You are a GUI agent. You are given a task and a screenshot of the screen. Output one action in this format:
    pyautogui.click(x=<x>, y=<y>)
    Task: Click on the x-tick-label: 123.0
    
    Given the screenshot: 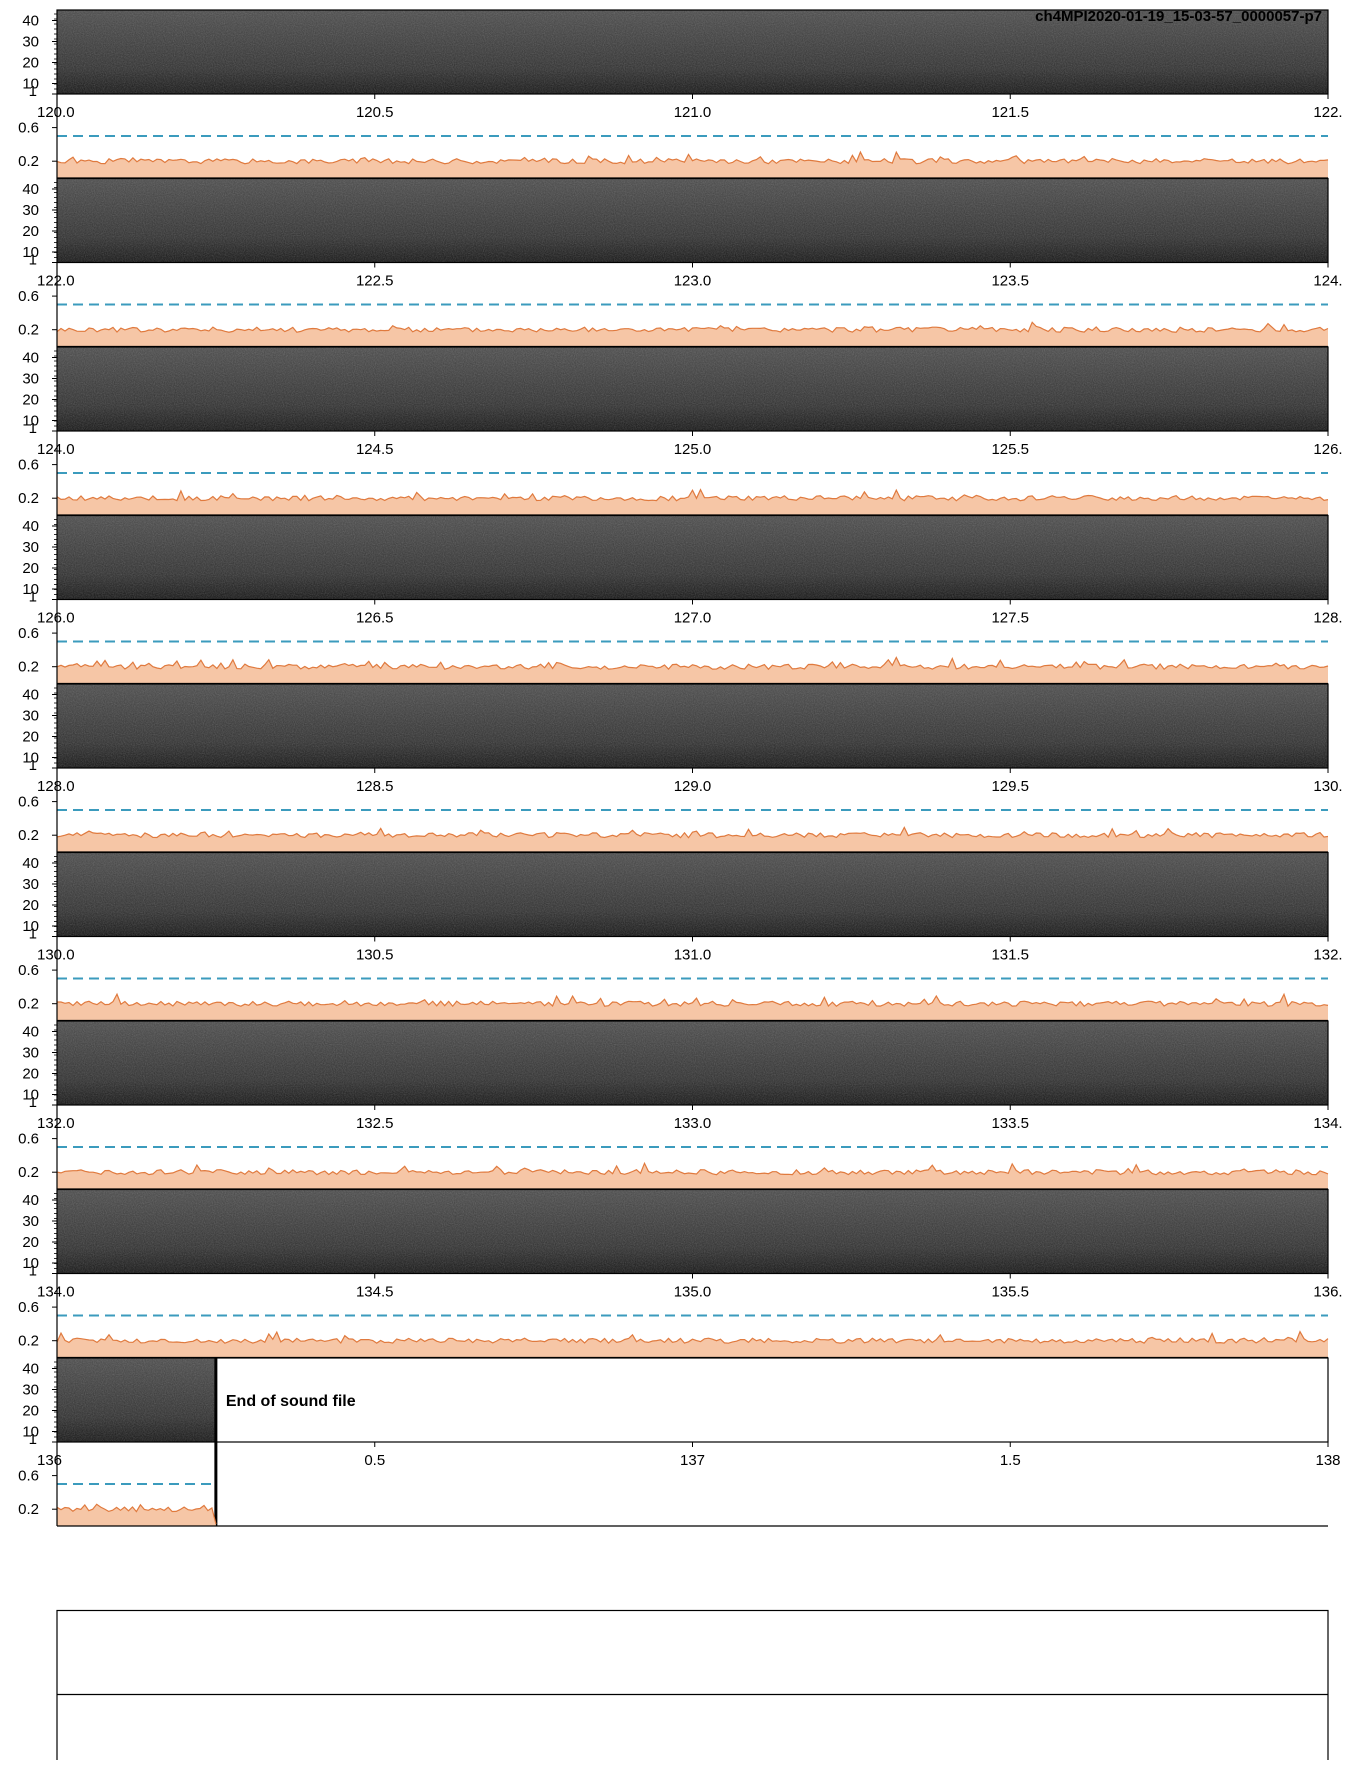 What is the action you would take?
    pyautogui.click(x=693, y=281)
    